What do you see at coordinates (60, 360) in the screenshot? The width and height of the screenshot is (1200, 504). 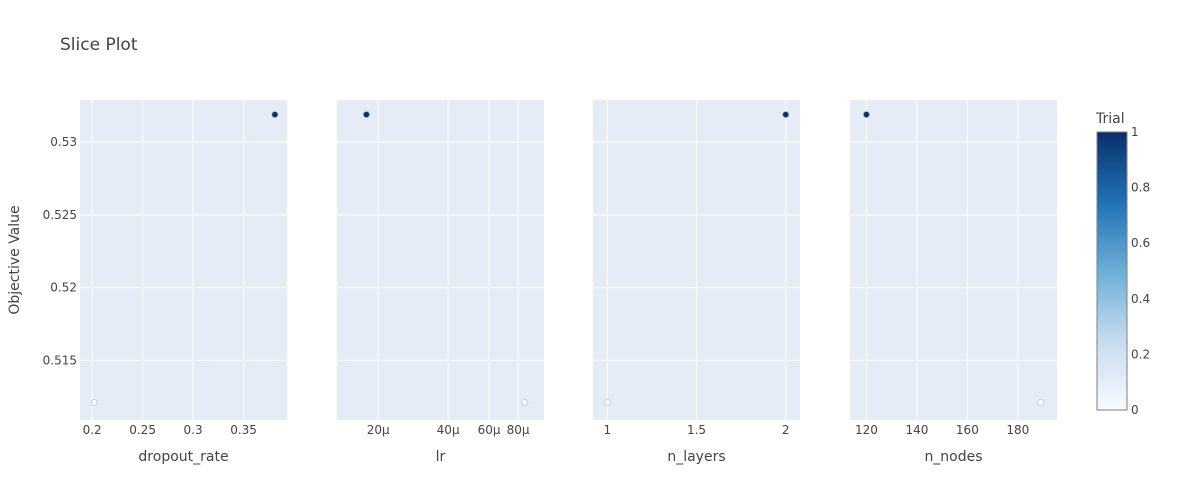 I see `y-tick-label: 0.515` at bounding box center [60, 360].